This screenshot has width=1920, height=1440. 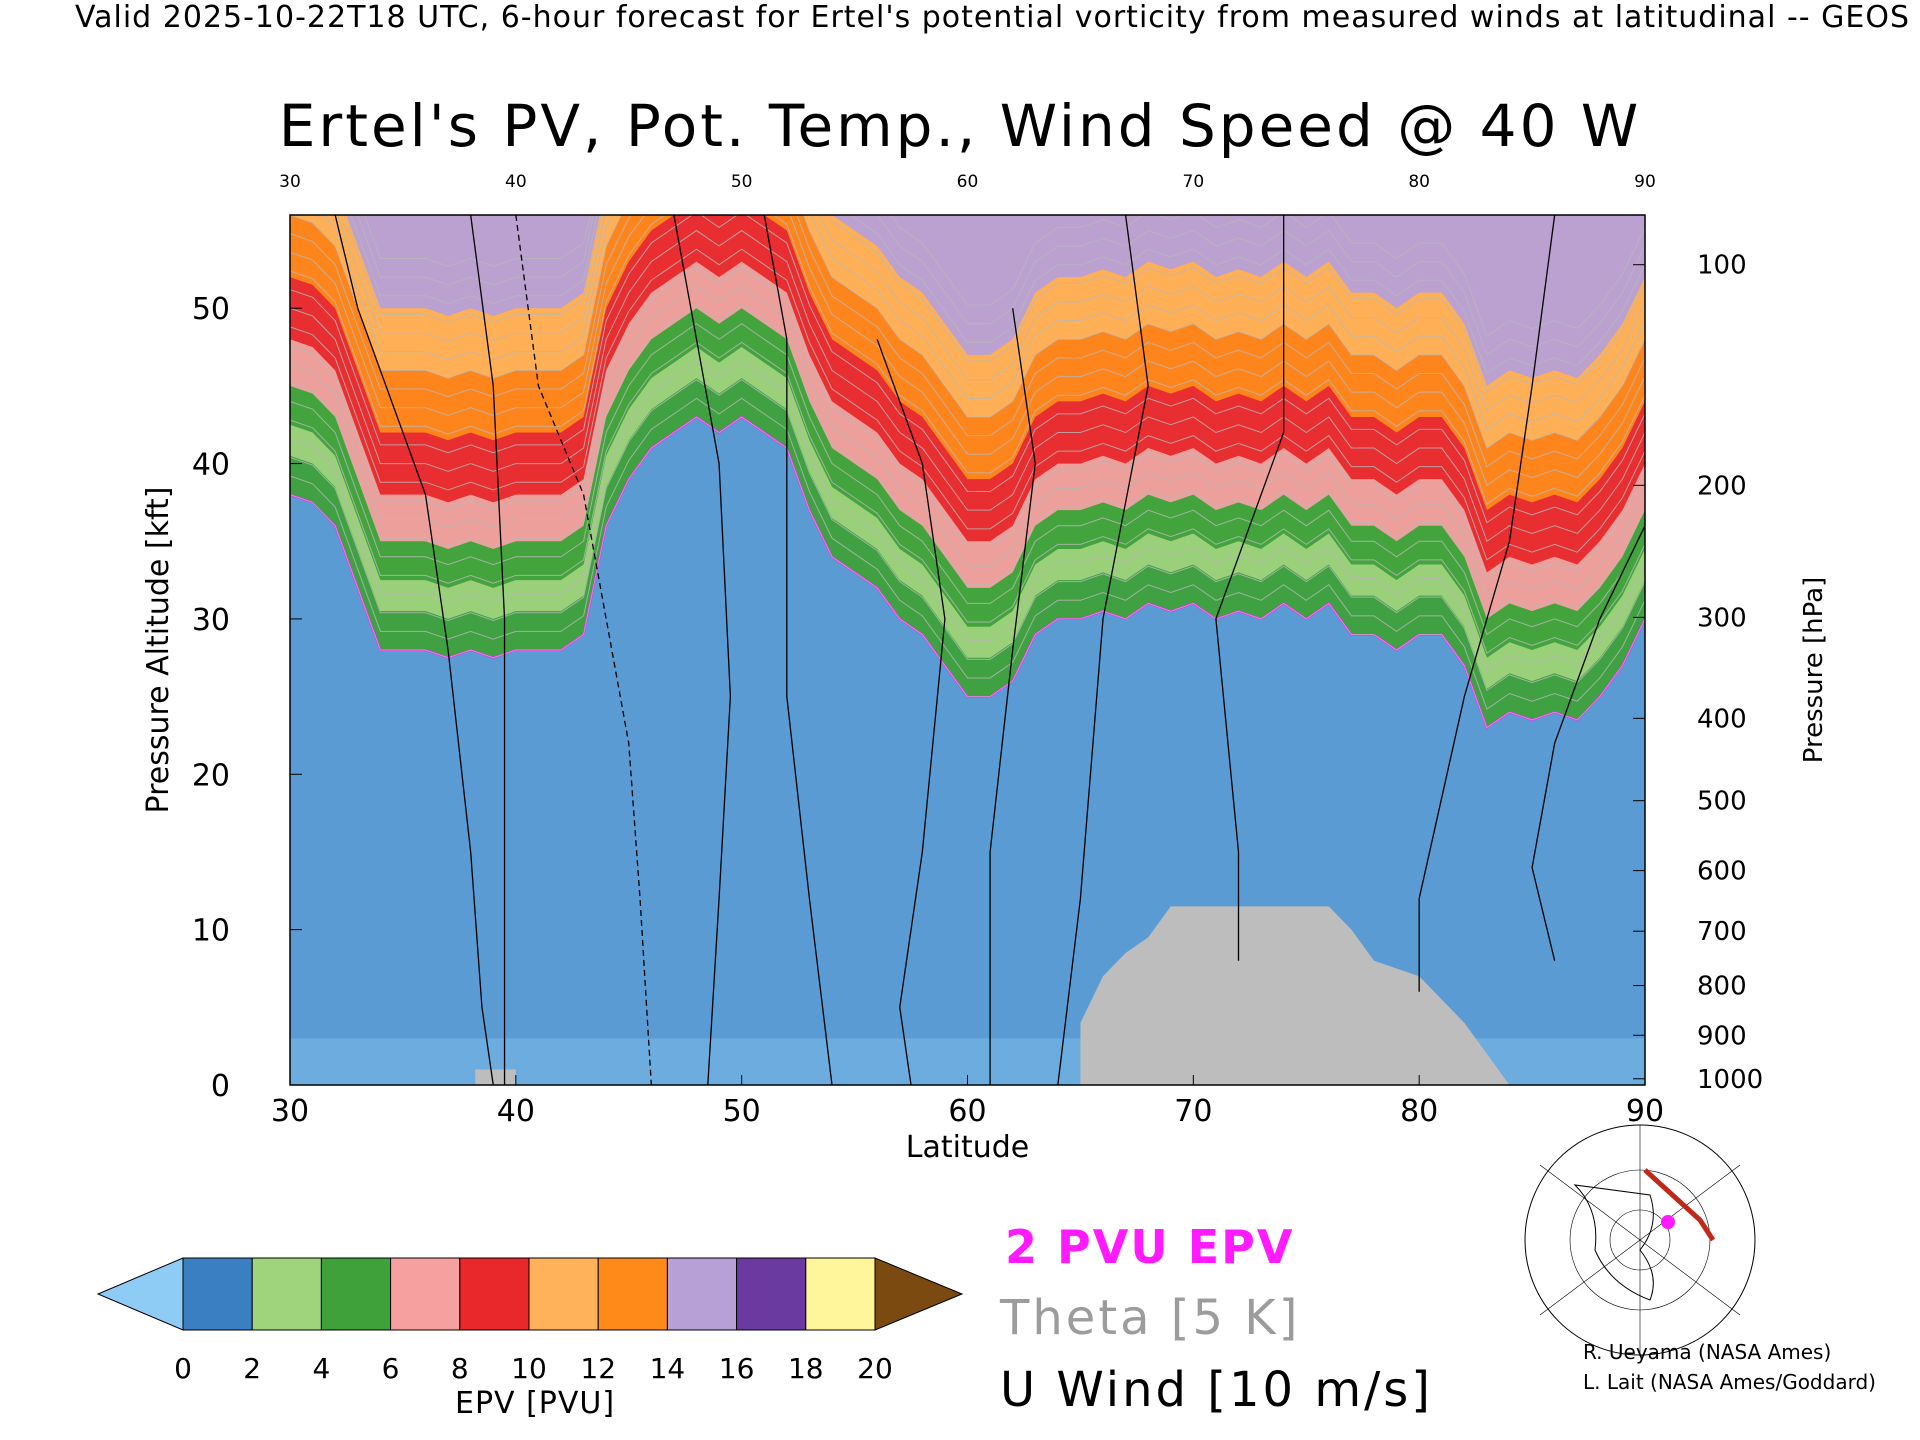 I want to click on x-tick-label: 60, so click(x=967, y=1111).